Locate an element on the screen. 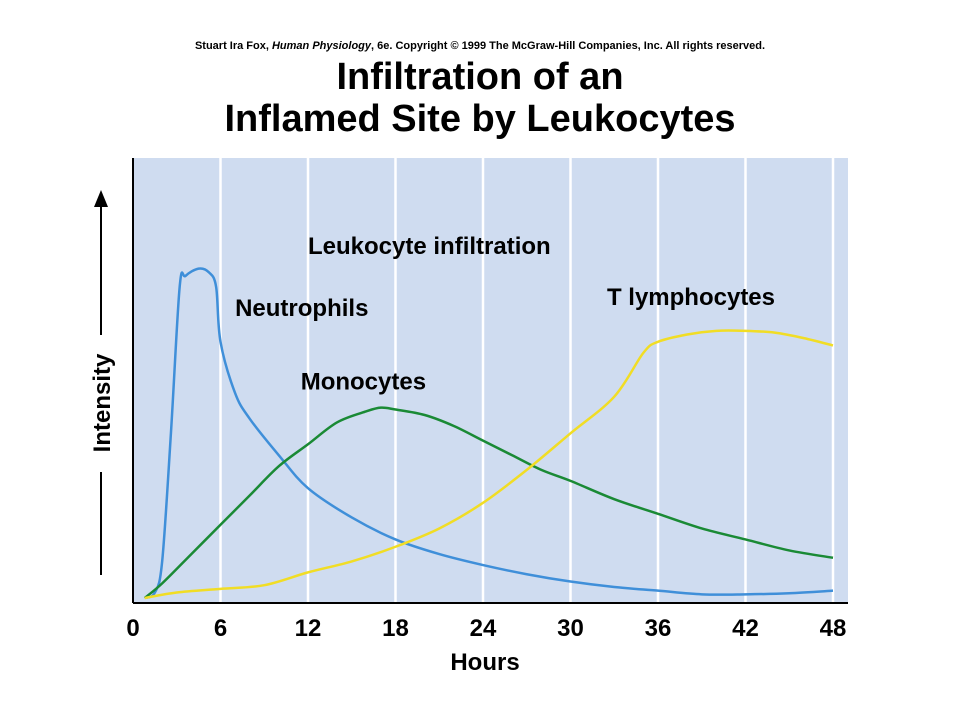  x-tick-label: 24 is located at coordinates (483, 628).